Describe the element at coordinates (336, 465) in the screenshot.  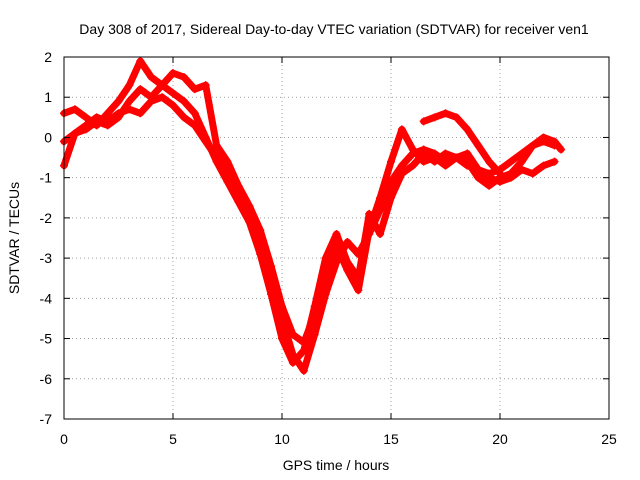
I see `x-axis-label: GPS time / hours` at that location.